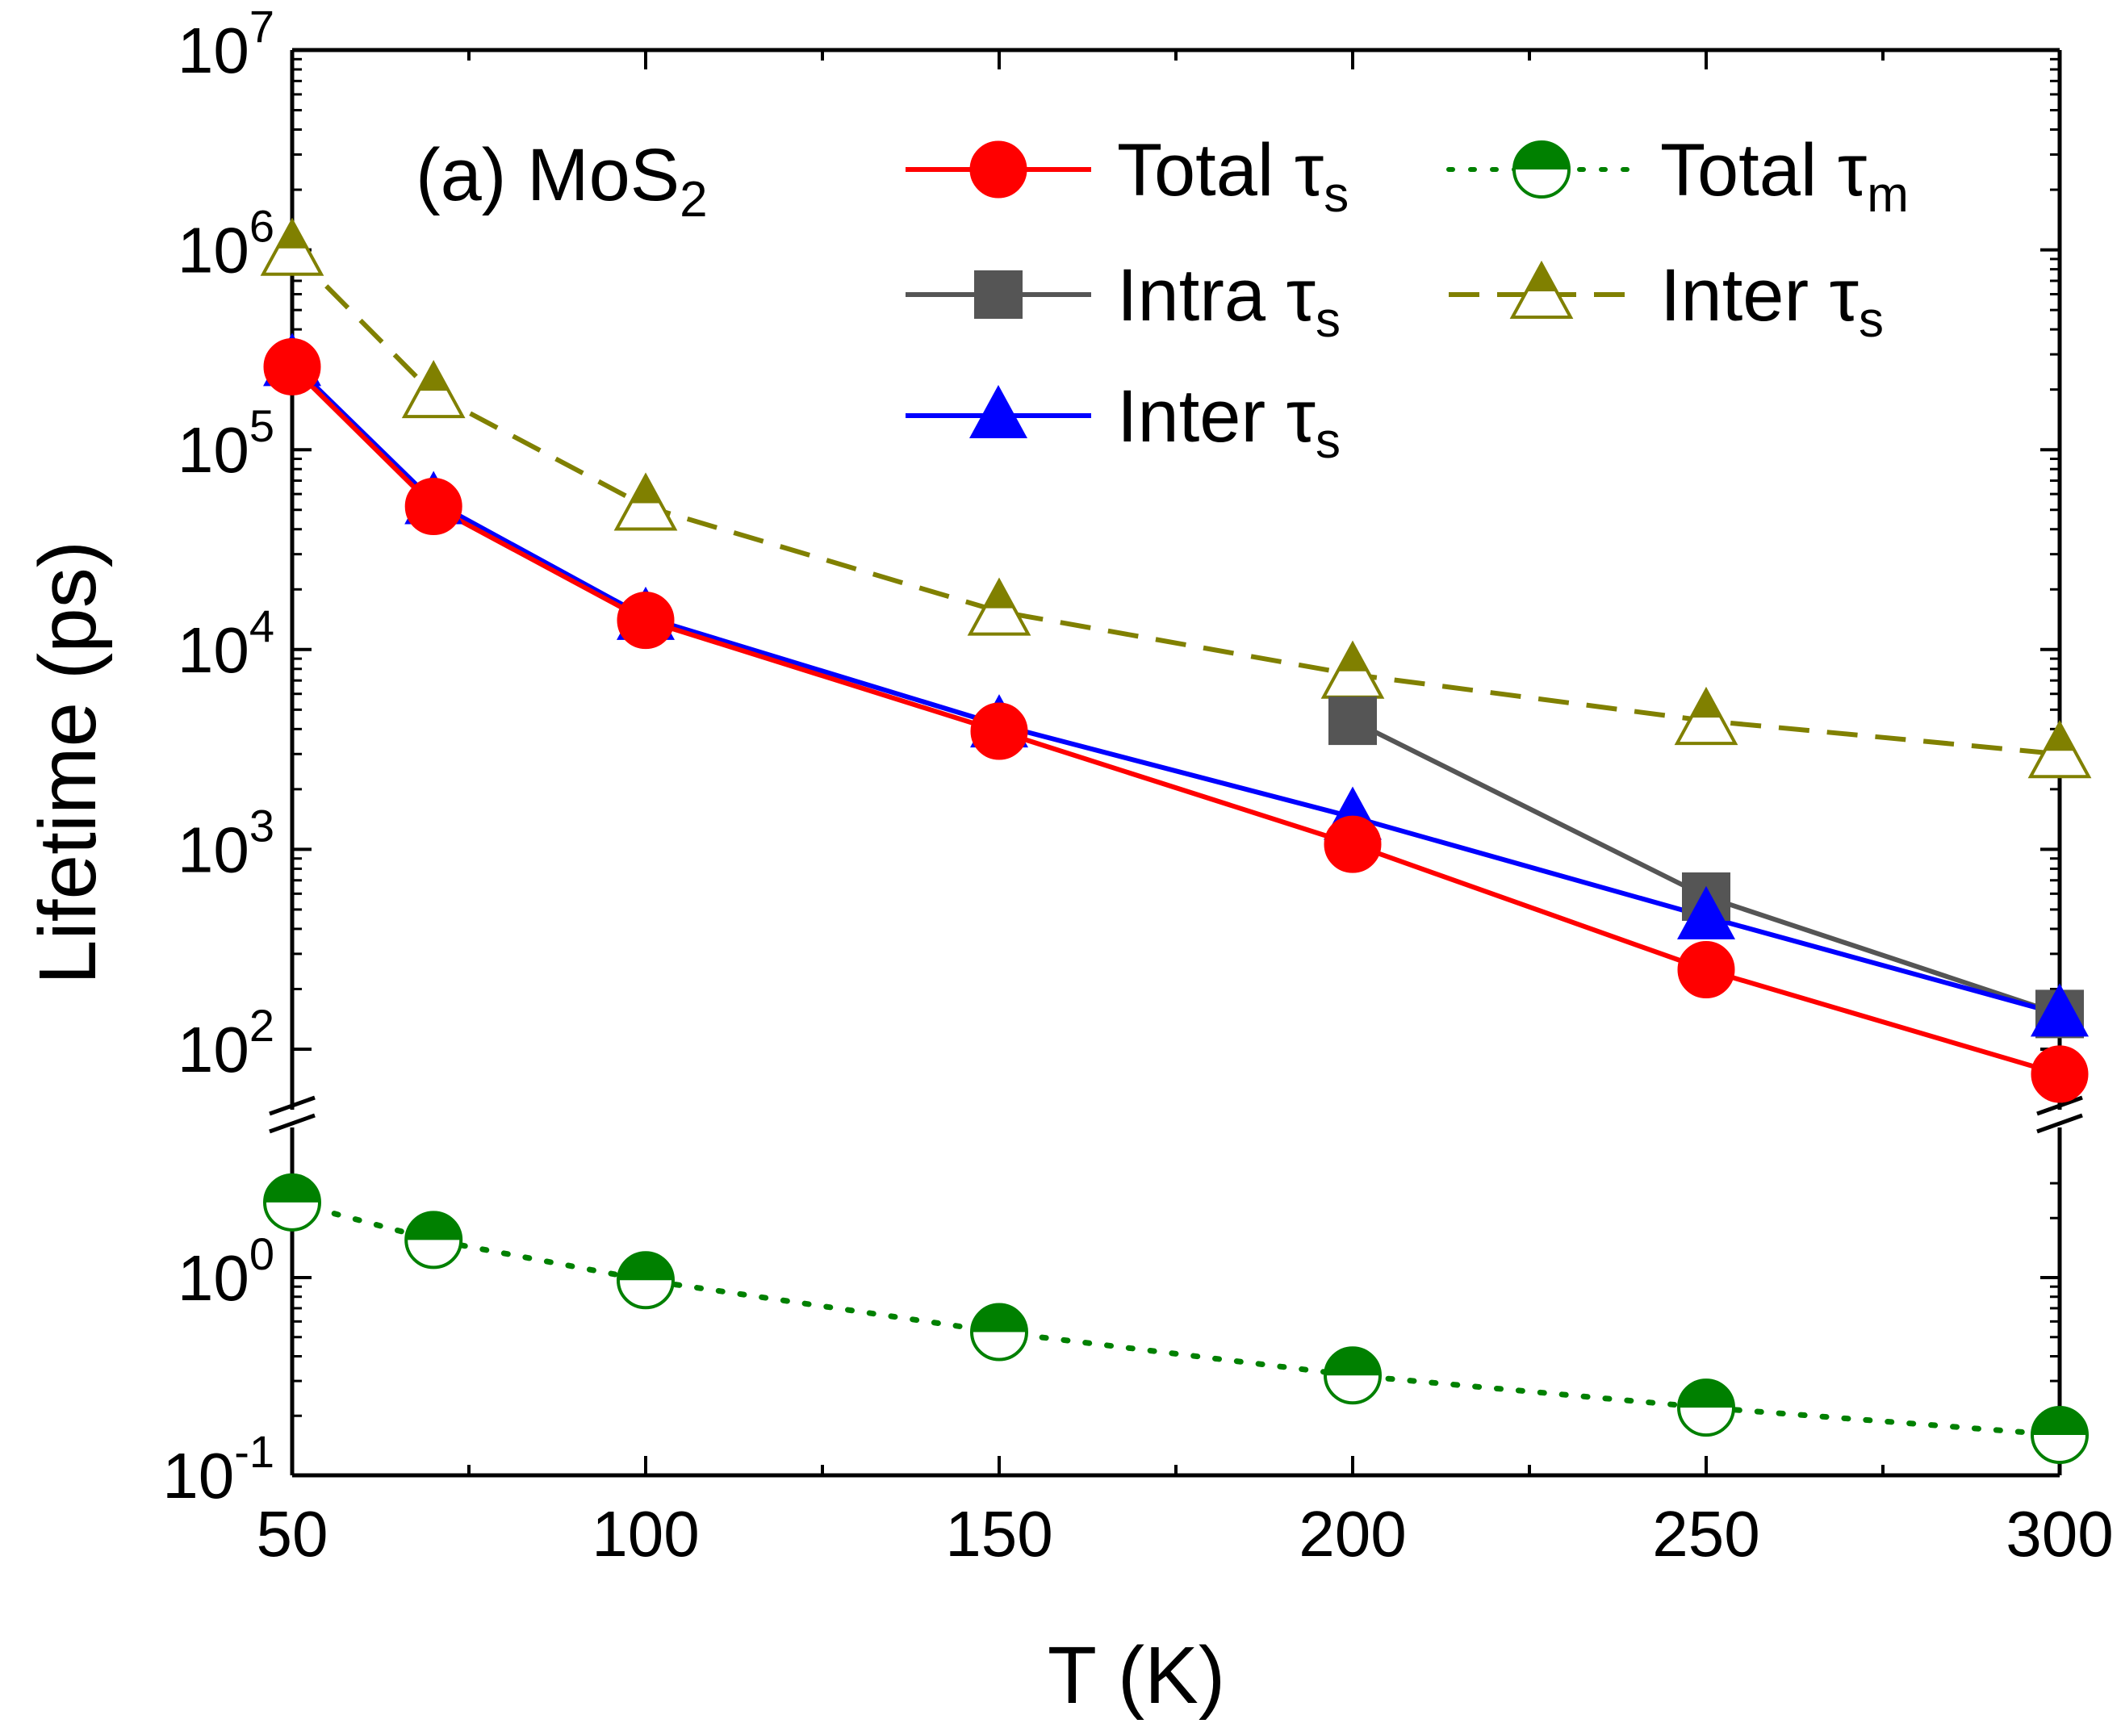  What do you see at coordinates (1229, 301) in the screenshot?
I see `legend-label: Intra τs` at bounding box center [1229, 301].